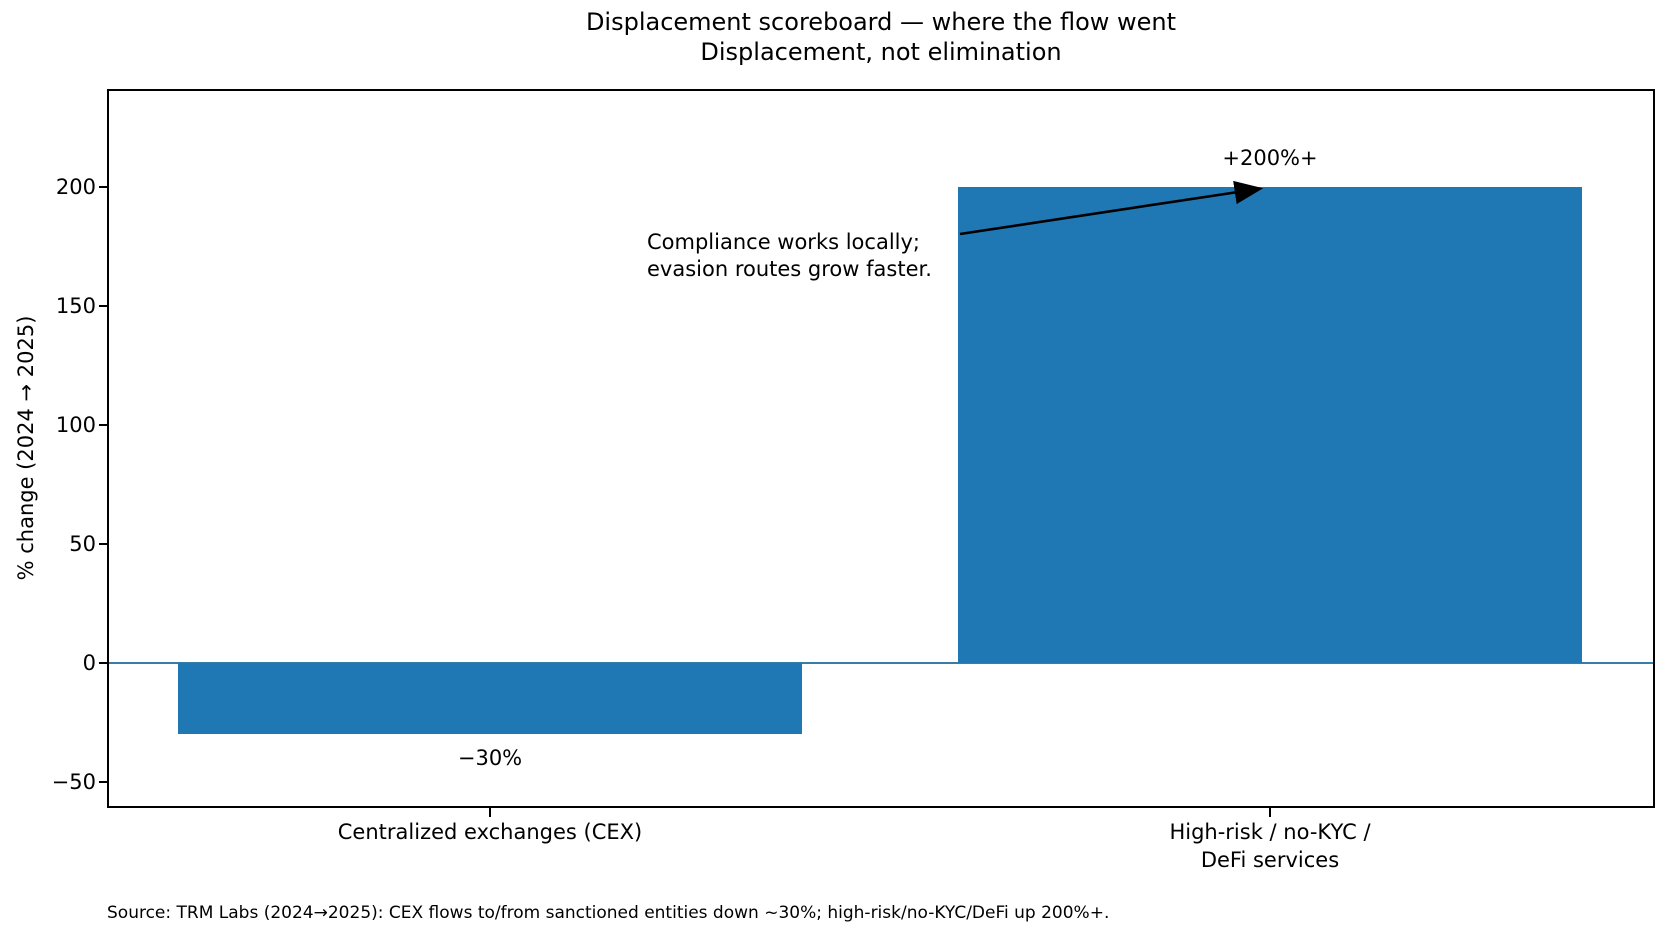 The width and height of the screenshot is (1663, 936). Describe the element at coordinates (1270, 832) in the screenshot. I see `x-tick-label-defi-line1: High-risk / no-KYC /` at that location.